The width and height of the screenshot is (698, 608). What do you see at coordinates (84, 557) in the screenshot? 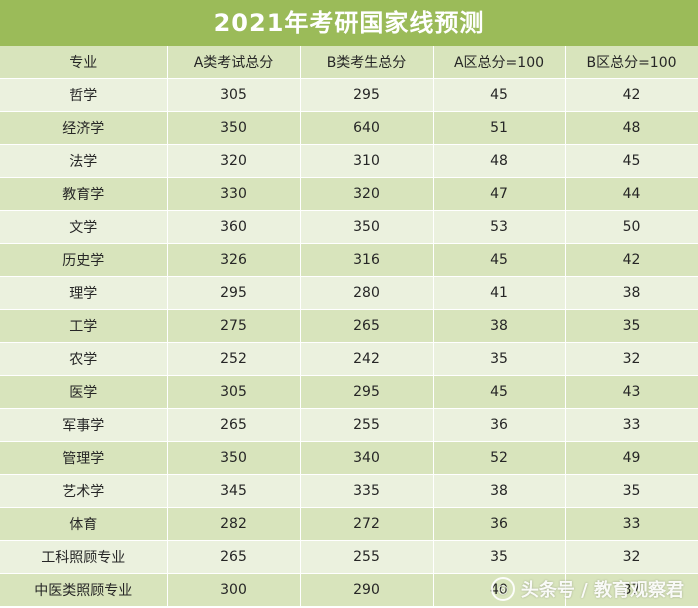
I see `cell-major: 工科照顾专业` at bounding box center [84, 557].